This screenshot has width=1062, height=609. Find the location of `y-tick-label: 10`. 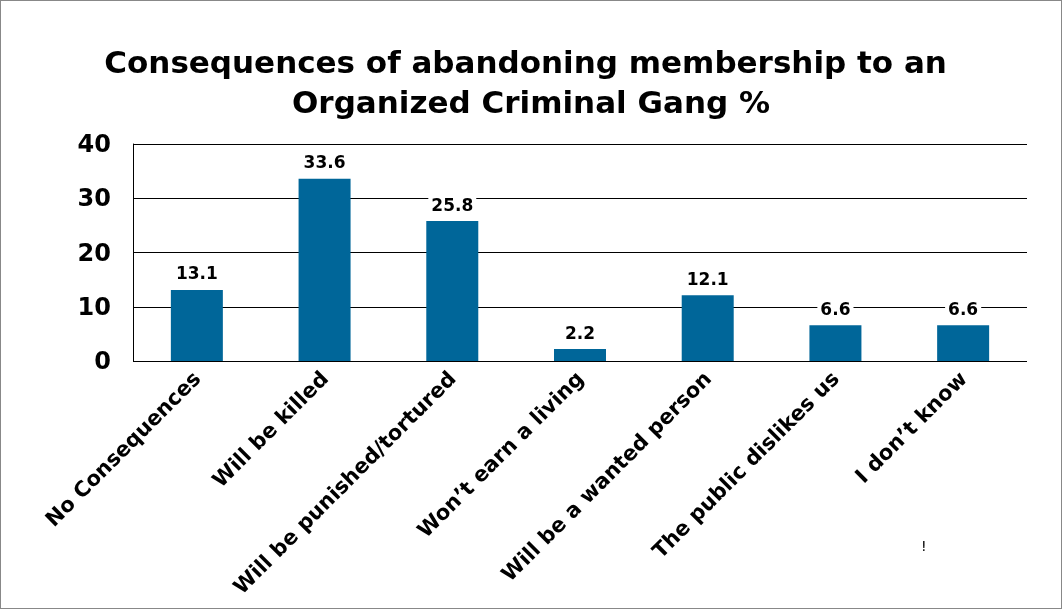

y-tick-label: 10 is located at coordinates (94, 306).